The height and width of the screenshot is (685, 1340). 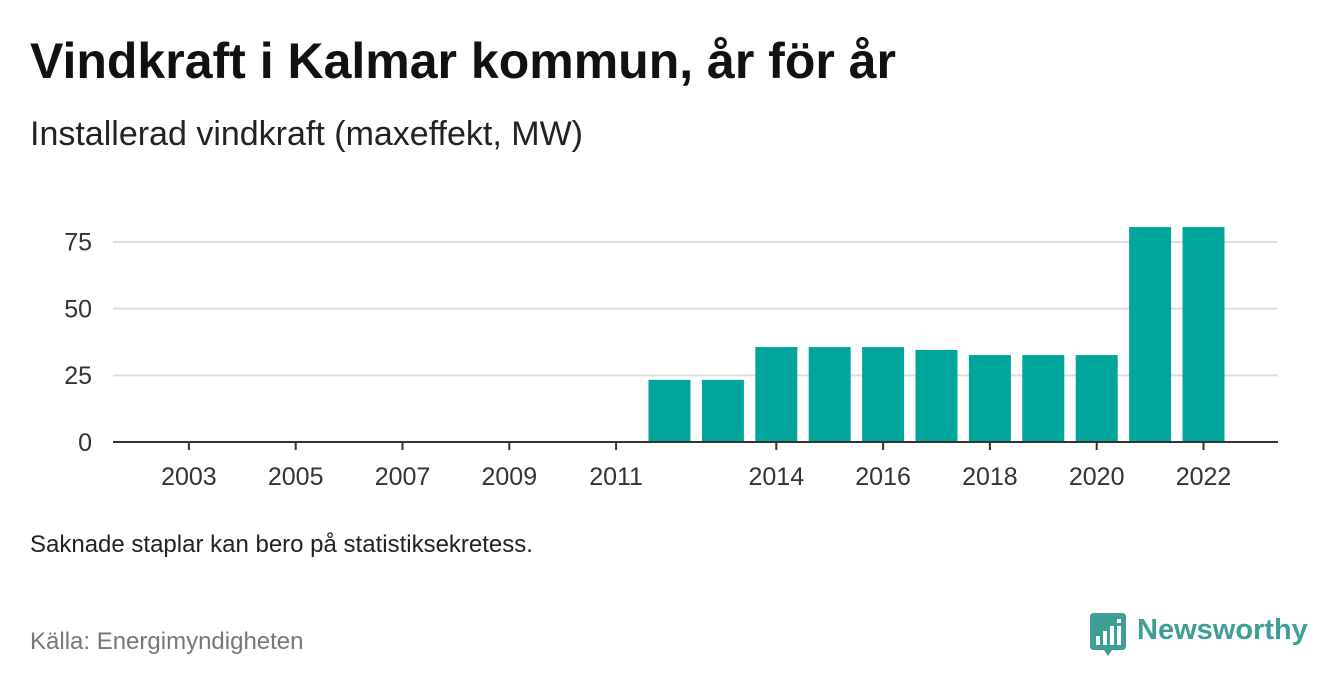 What do you see at coordinates (1222, 630) in the screenshot?
I see `brand-name: Newsworthy` at bounding box center [1222, 630].